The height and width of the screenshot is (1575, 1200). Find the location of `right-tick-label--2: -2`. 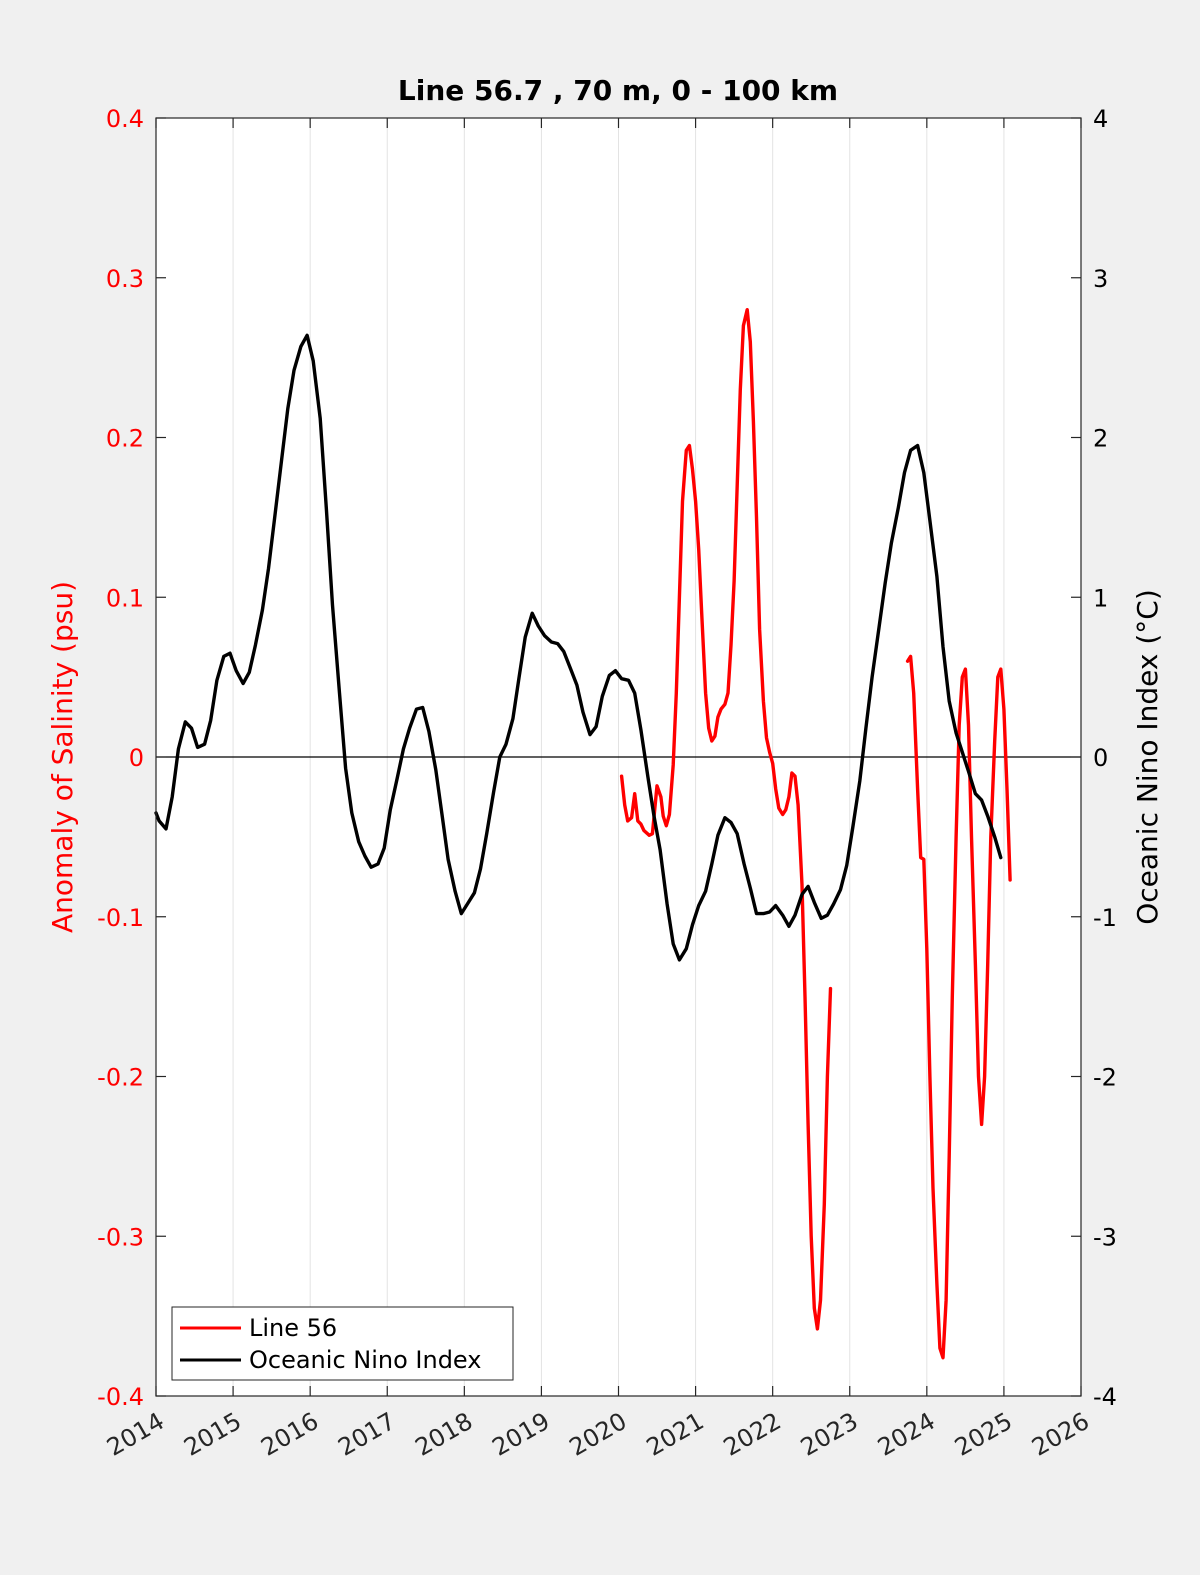

right-tick-label--2: -2 is located at coordinates (1105, 1078).